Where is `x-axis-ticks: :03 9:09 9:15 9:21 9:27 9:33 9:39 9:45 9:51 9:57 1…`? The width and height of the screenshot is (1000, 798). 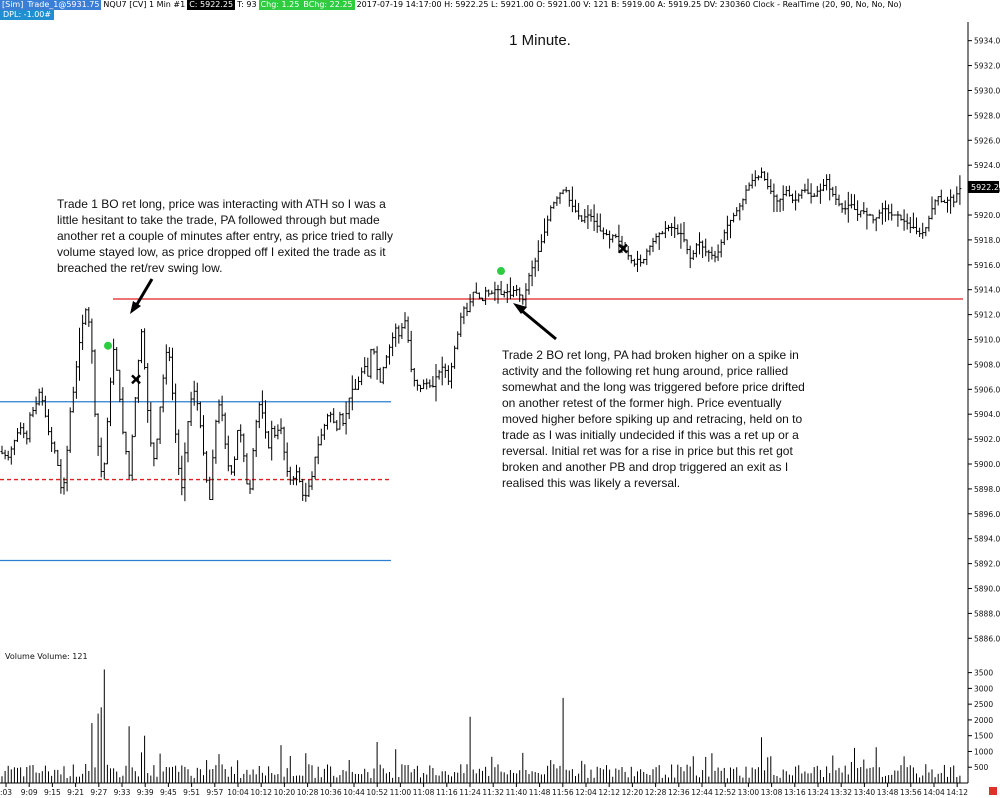 x-axis-ticks: :03 9:09 9:15 9:21 9:27 9:33 9:39 9:45 9:51 9:57 1… is located at coordinates (484, 790).